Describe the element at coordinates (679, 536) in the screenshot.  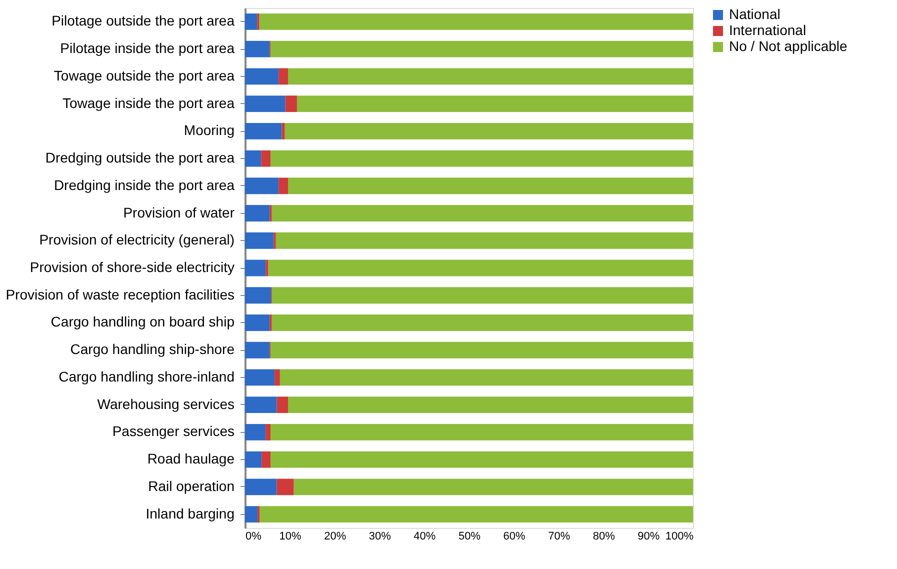
I see `x-tick-label: 100%` at that location.